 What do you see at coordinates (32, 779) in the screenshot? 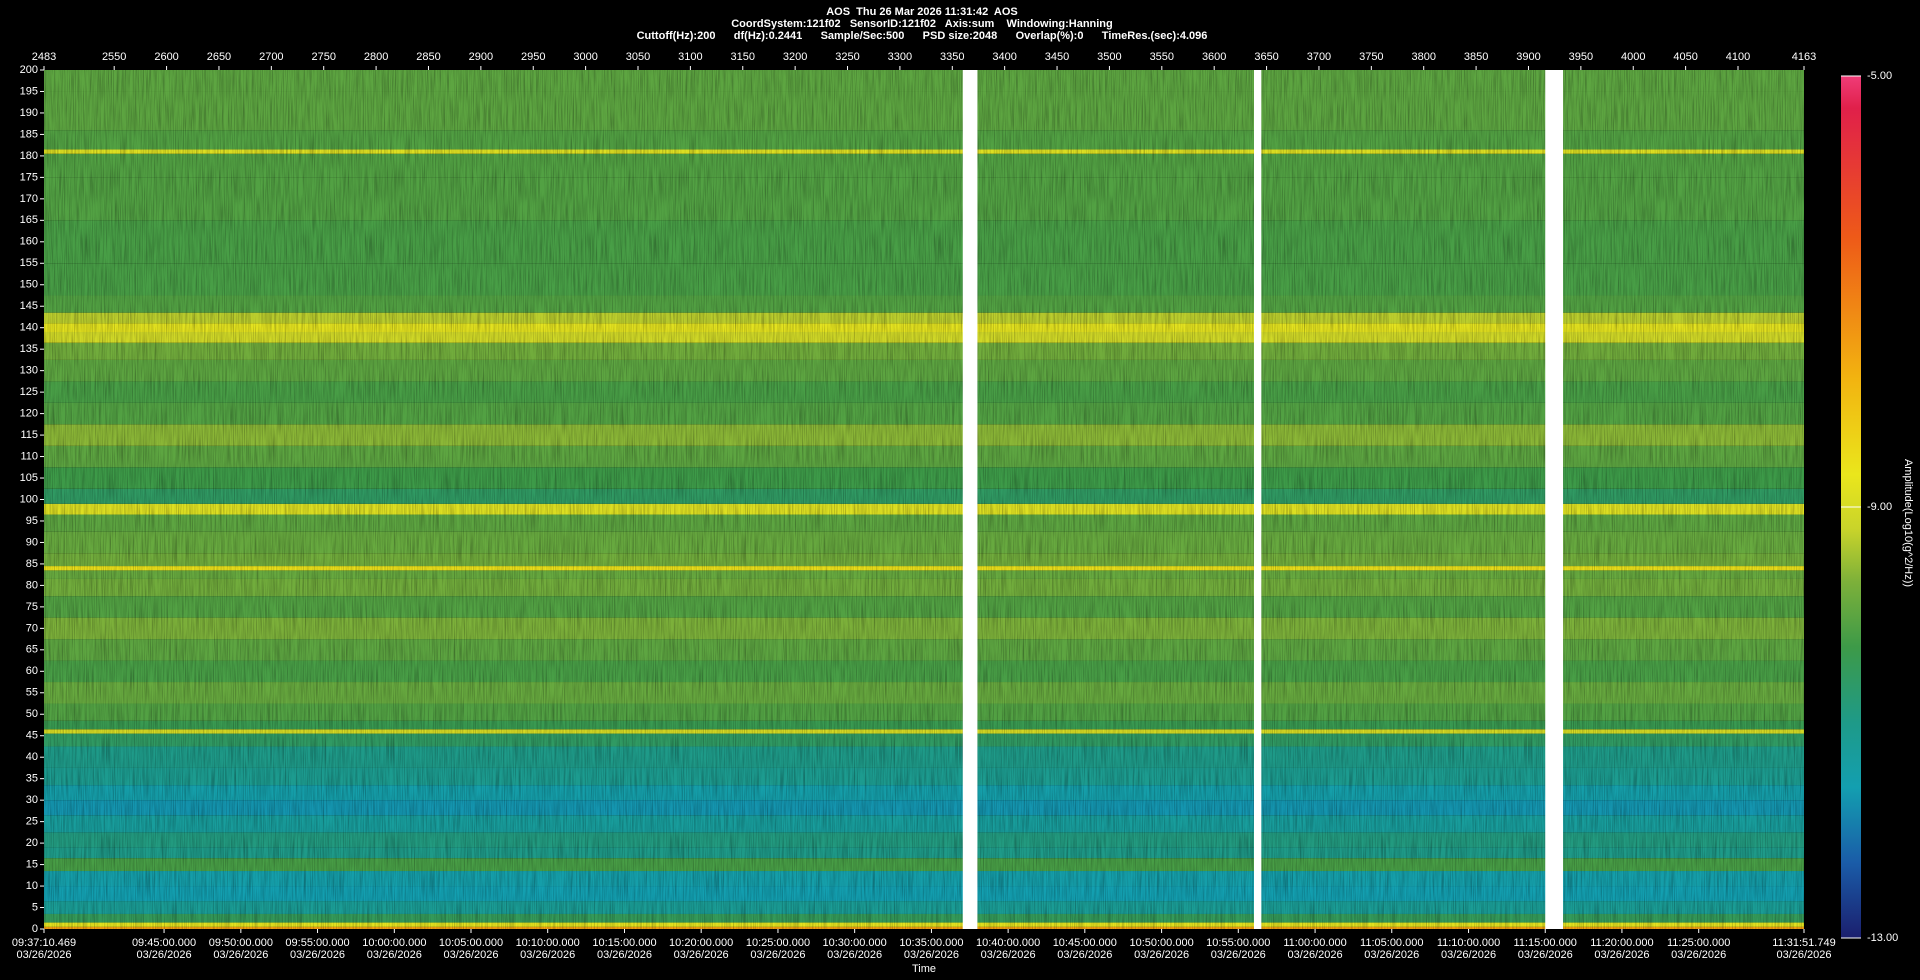
I see `y-tick-label: 35` at bounding box center [32, 779].